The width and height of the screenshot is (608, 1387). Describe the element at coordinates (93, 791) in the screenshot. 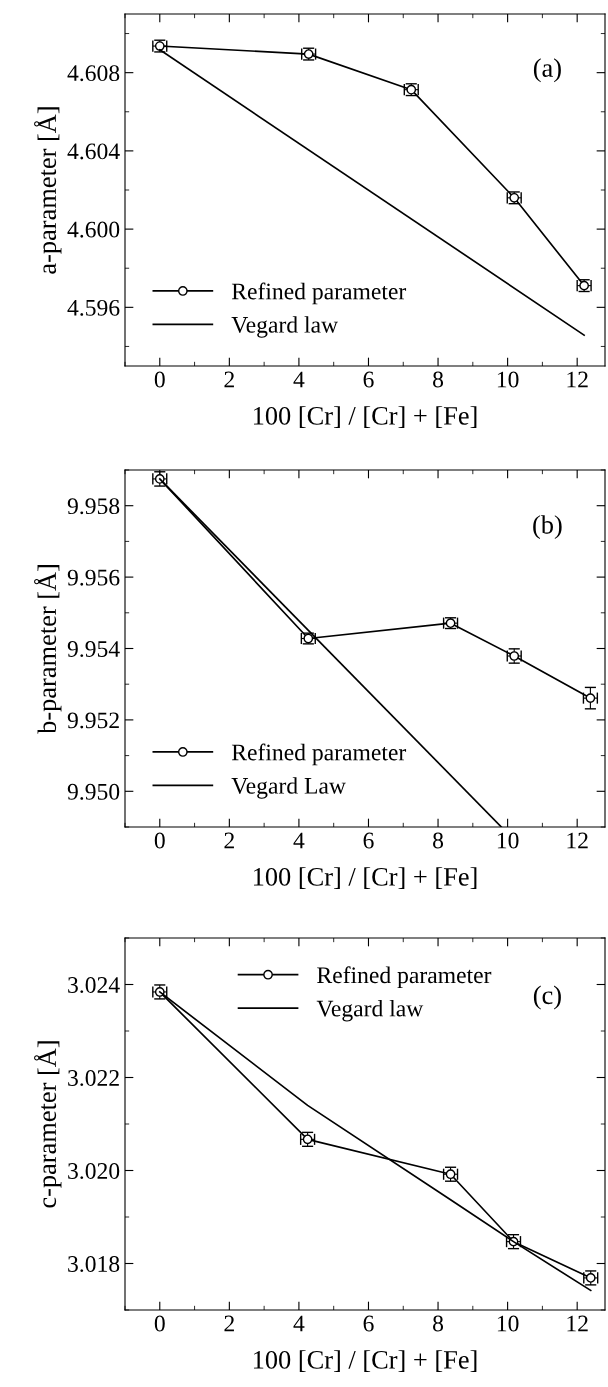

I see `y-tick-label: 9.950` at that location.